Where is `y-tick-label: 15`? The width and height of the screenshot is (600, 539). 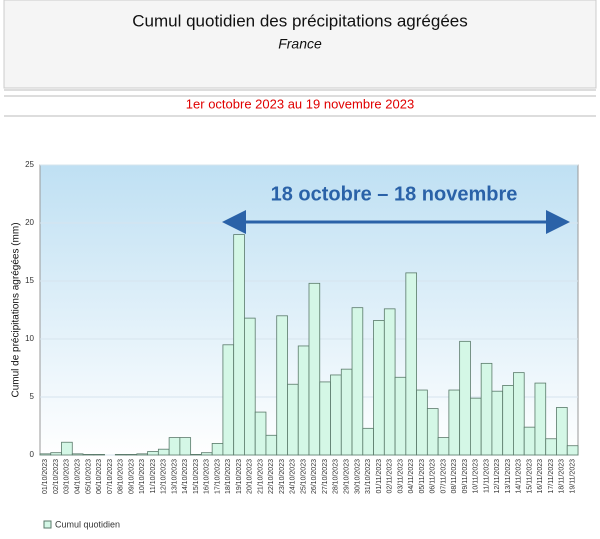
y-tick-label: 15 is located at coordinates (29, 280).